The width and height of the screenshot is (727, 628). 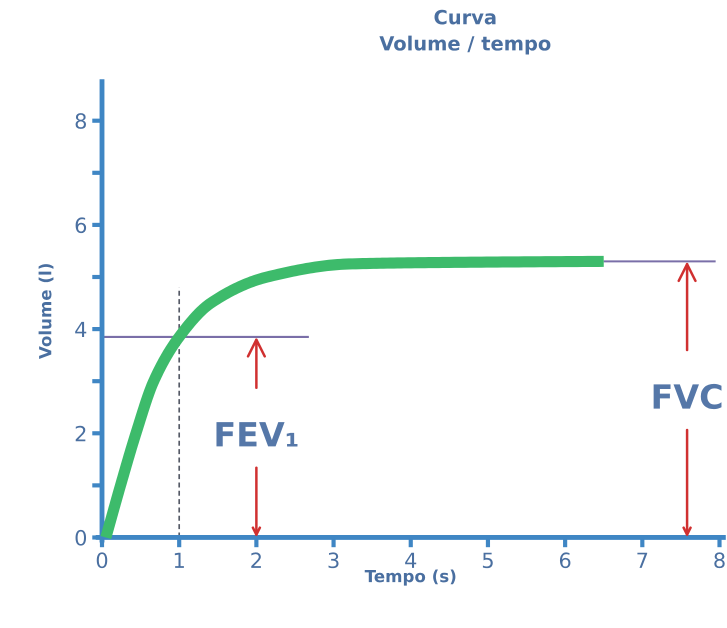 I want to click on x-tick-label: 7, so click(x=642, y=560).